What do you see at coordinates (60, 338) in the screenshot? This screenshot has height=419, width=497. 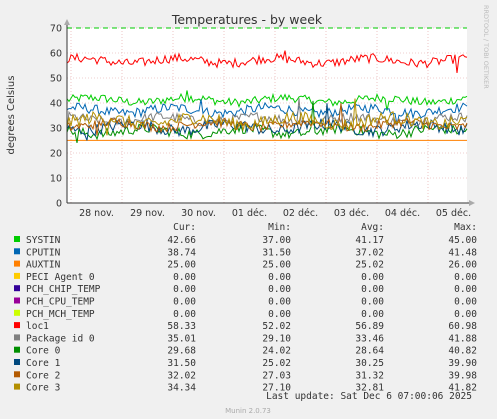 I see `legend-series-name: Package id 0` at bounding box center [60, 338].